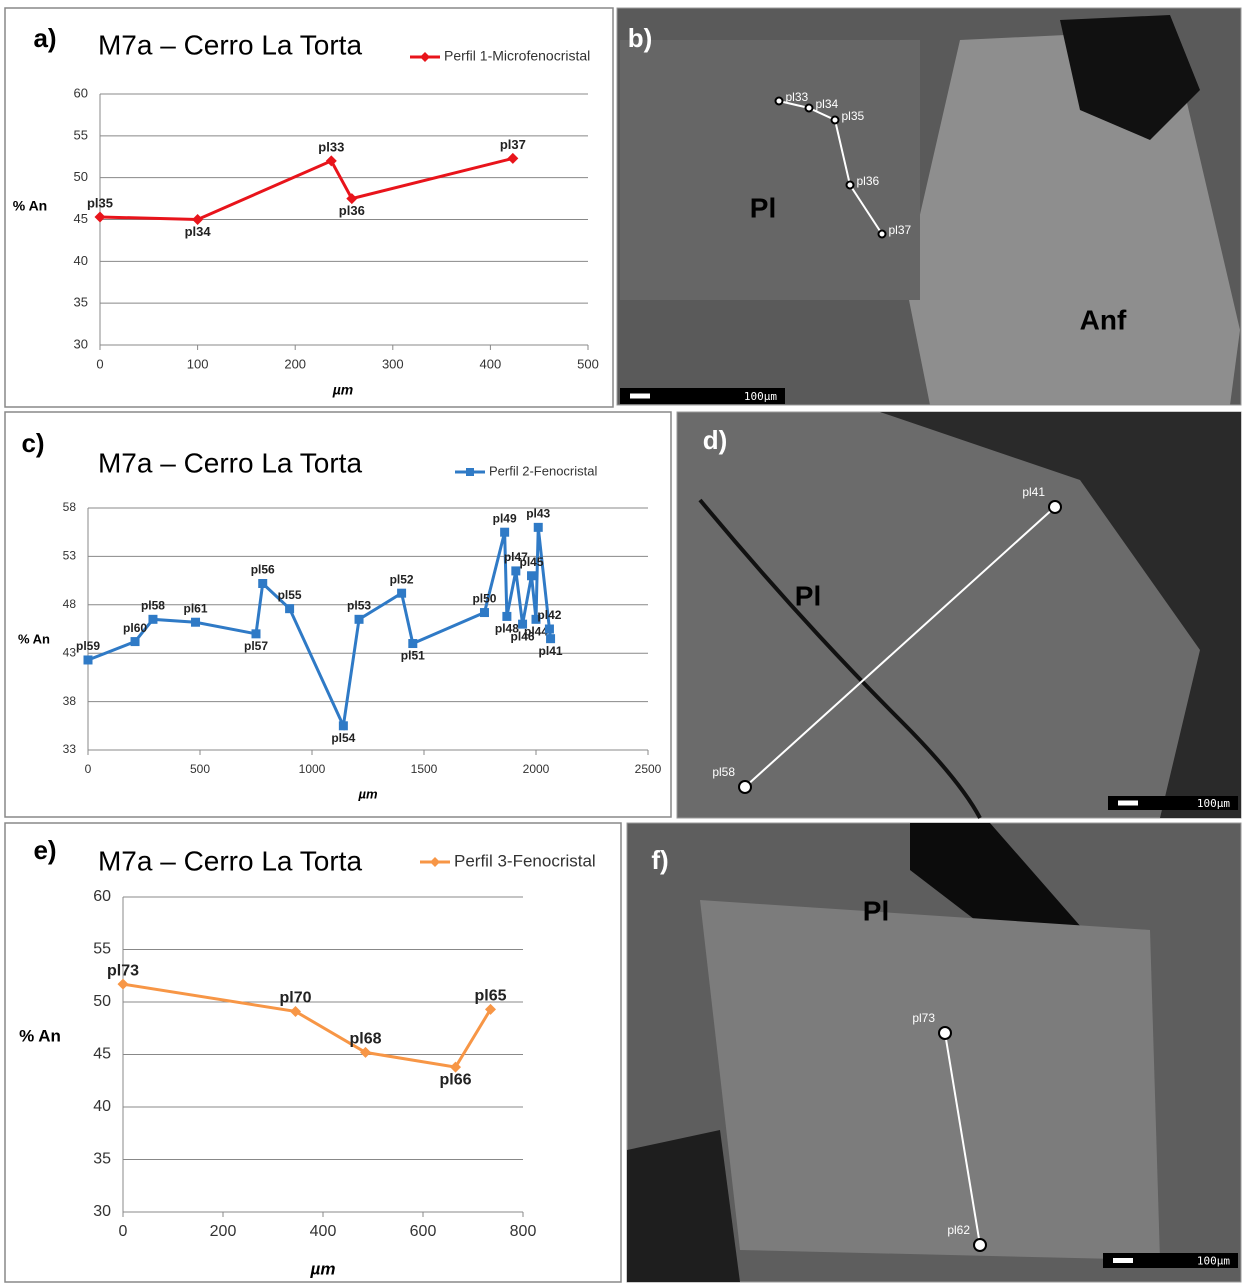 This screenshot has width=1245, height=1284. What do you see at coordinates (135, 628) in the screenshot?
I see `point-label: pl60` at bounding box center [135, 628].